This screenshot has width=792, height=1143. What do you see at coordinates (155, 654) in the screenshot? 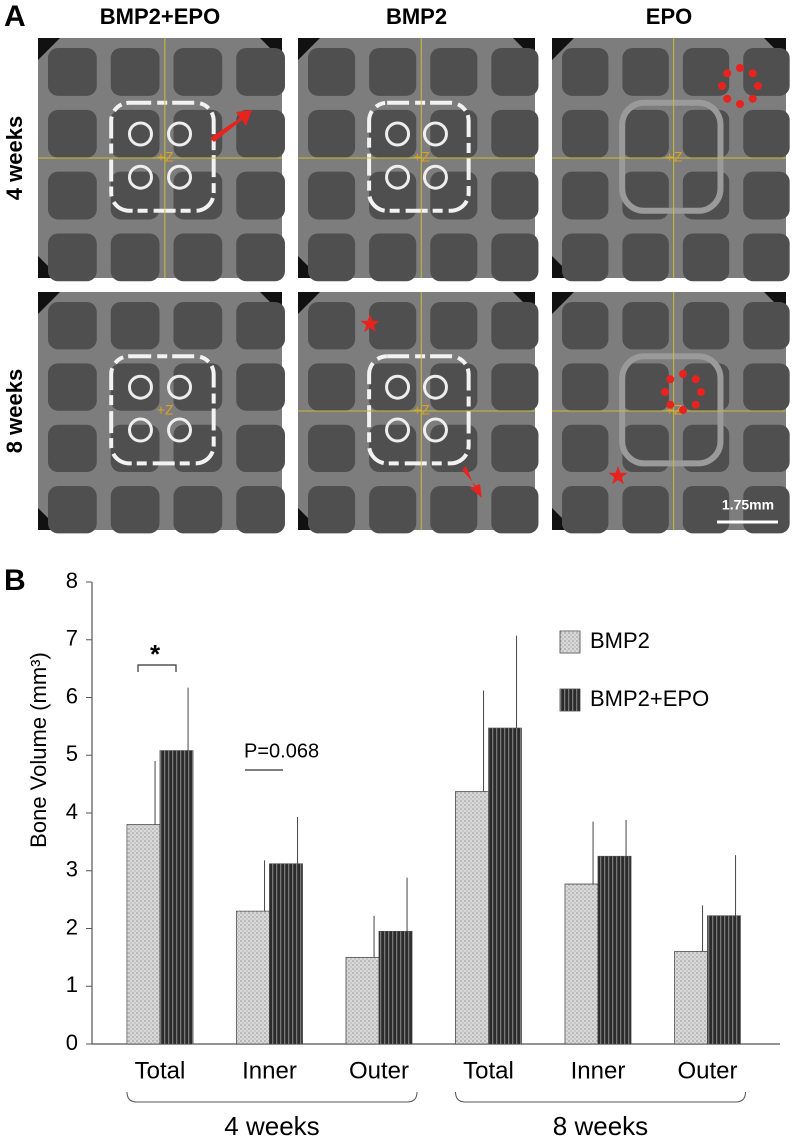
I see `annotation: *` at bounding box center [155, 654].